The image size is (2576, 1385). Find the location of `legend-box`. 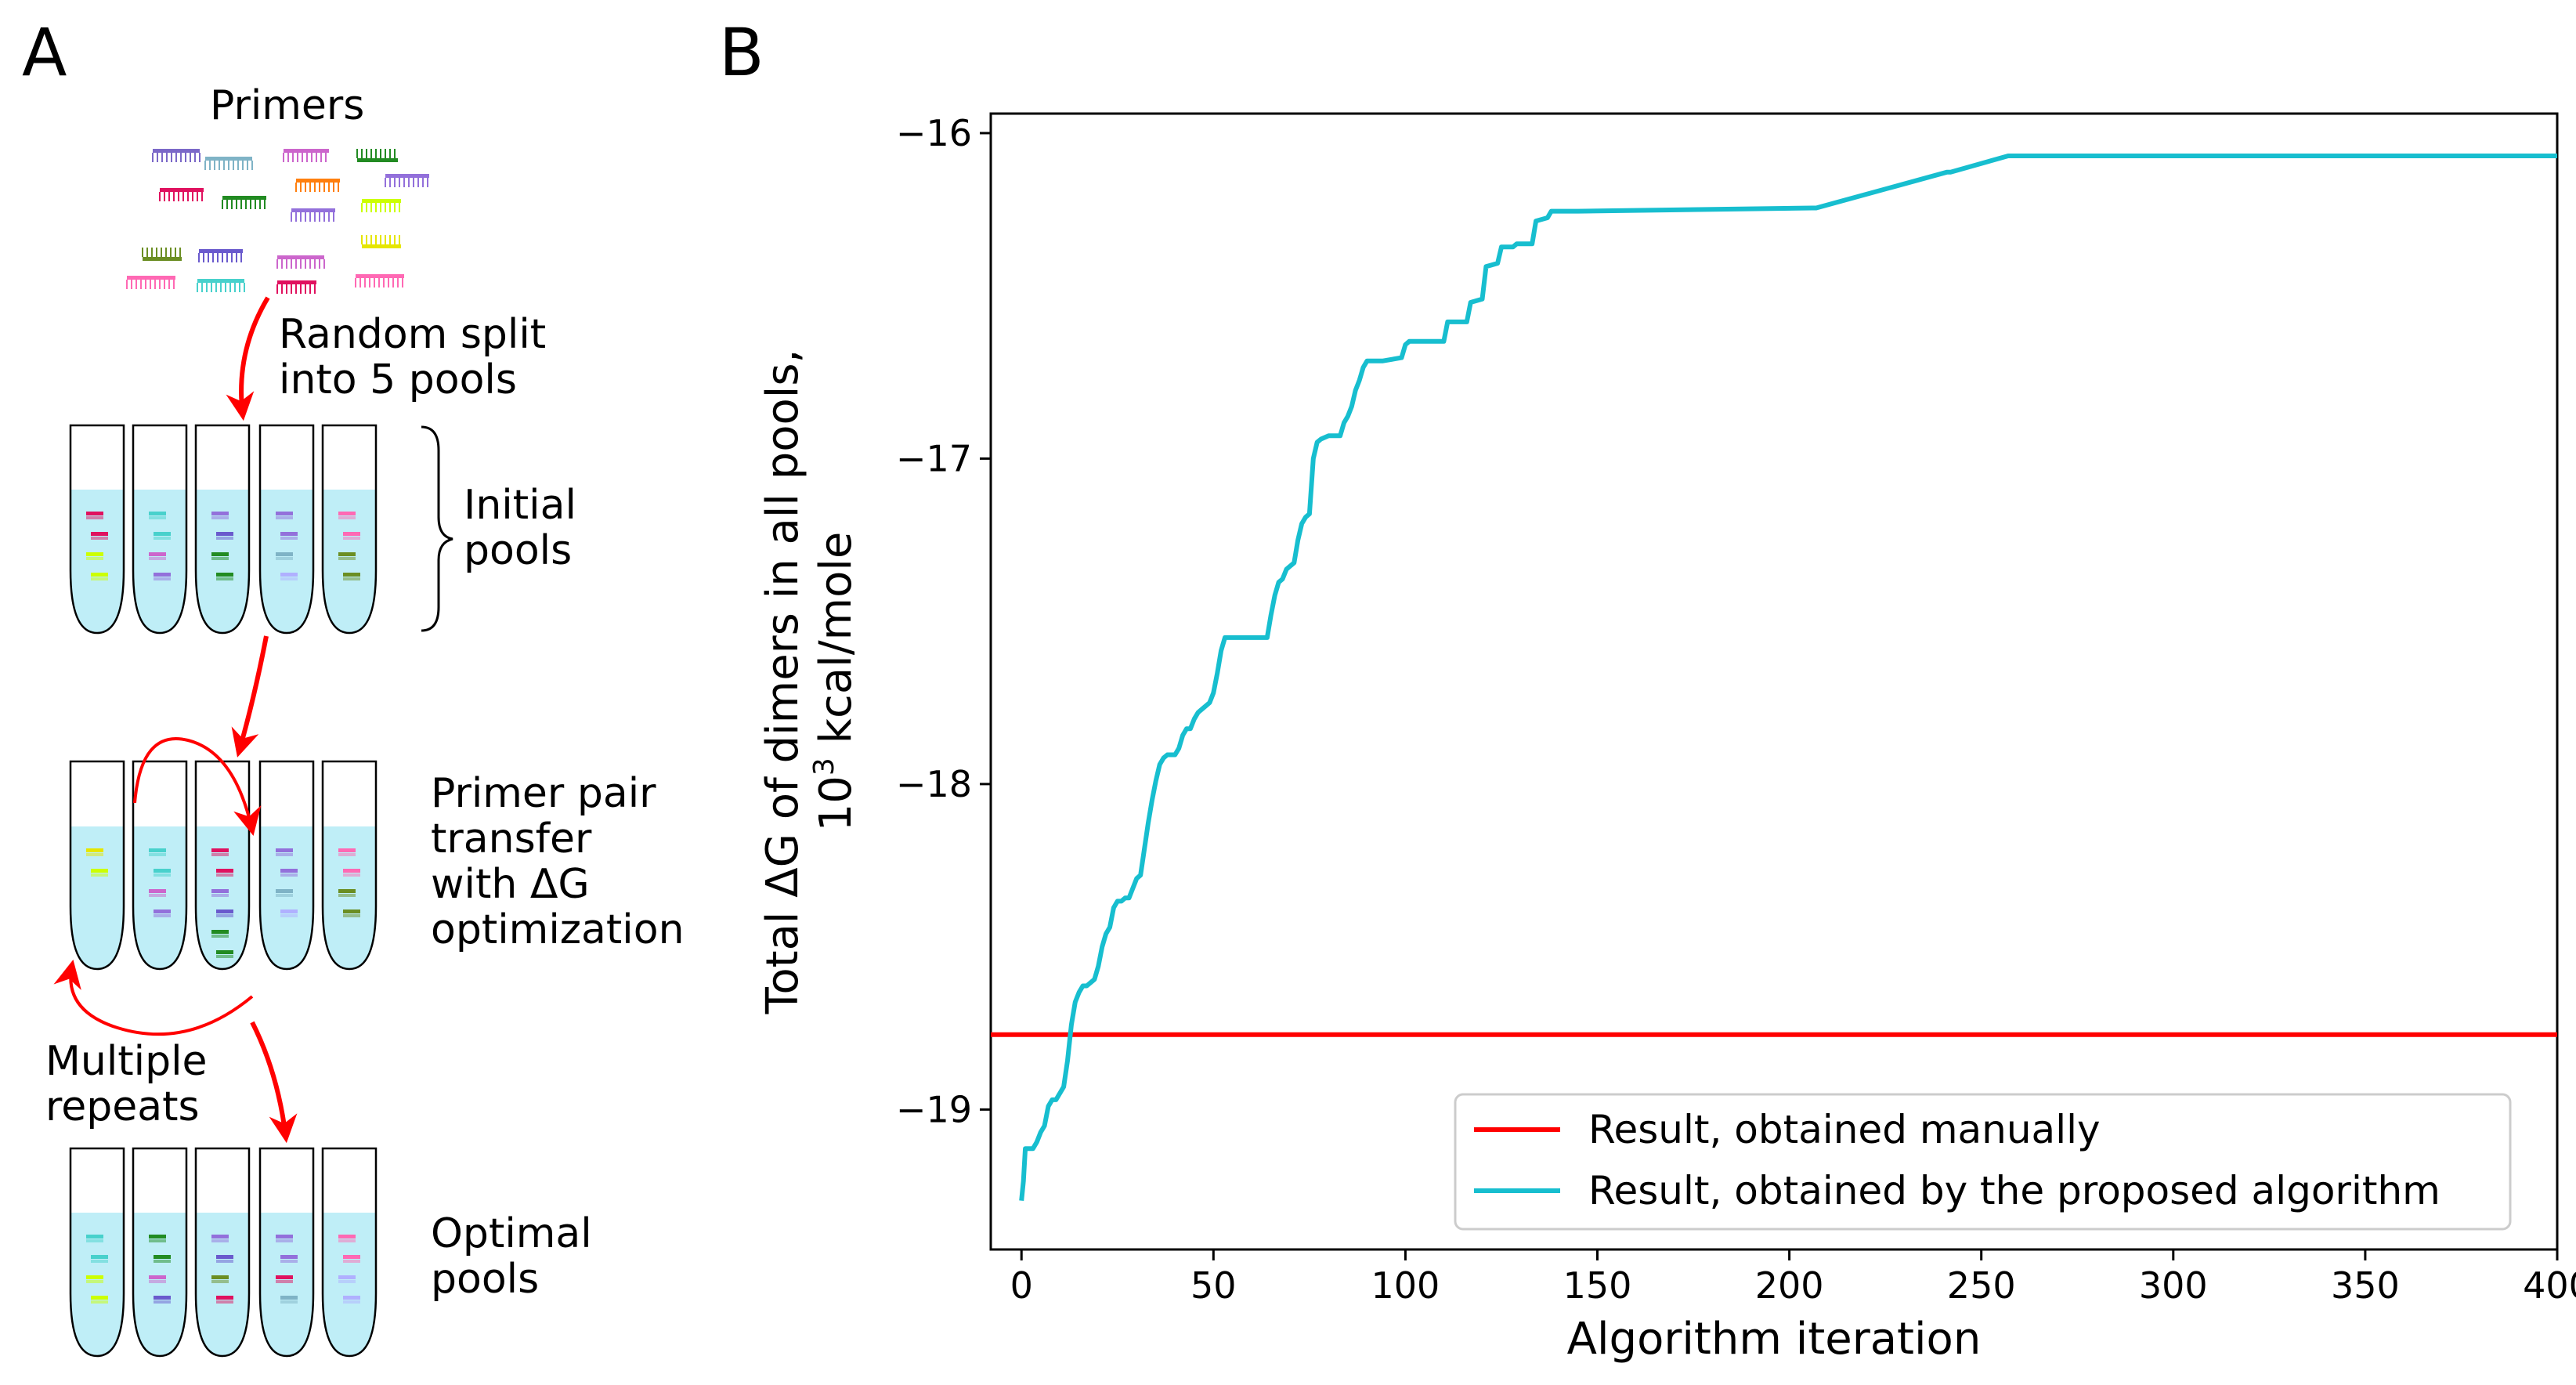

legend-box is located at coordinates (1983, 1162).